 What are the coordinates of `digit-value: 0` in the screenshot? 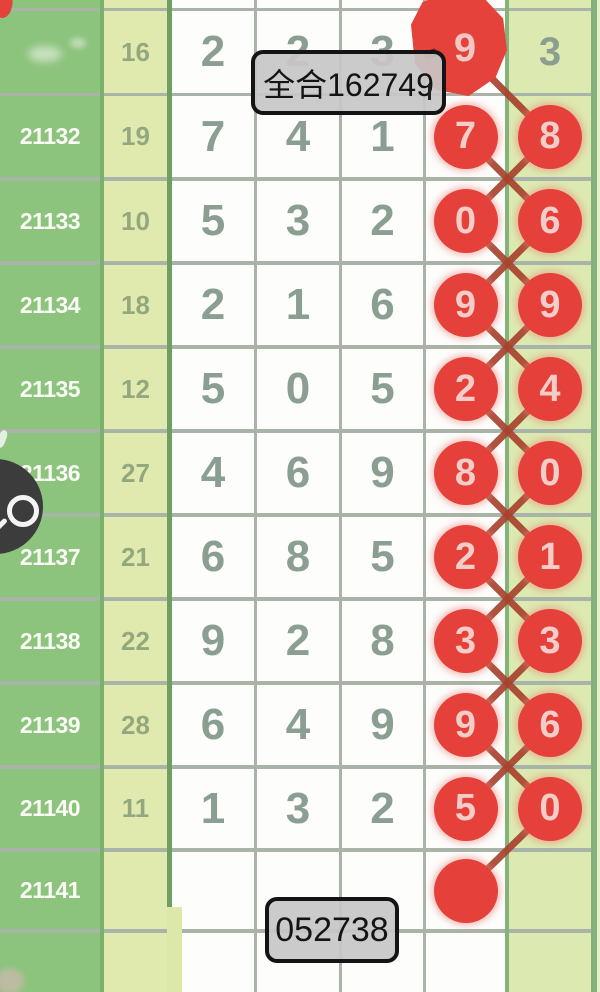 It's located at (298, 388).